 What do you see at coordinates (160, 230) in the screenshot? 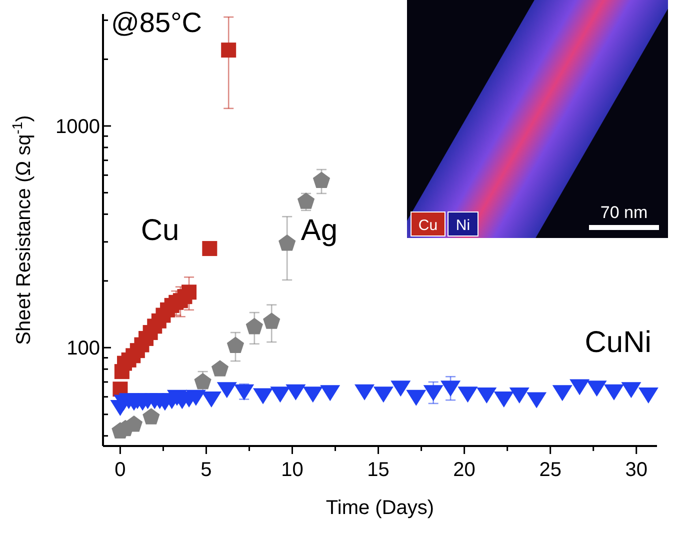
I see `series-label: Cu` at bounding box center [160, 230].